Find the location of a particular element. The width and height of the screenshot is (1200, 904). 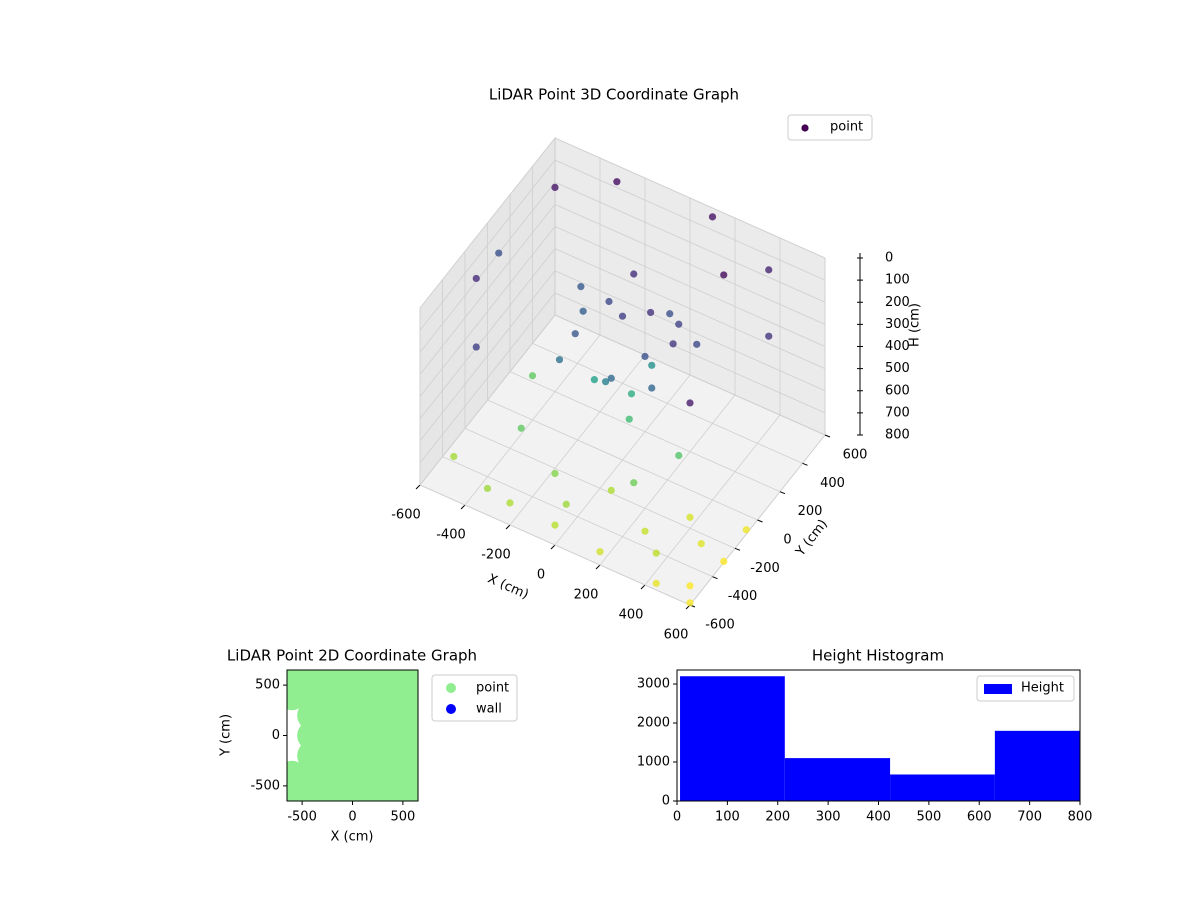

legend-label: wall is located at coordinates (489, 709).